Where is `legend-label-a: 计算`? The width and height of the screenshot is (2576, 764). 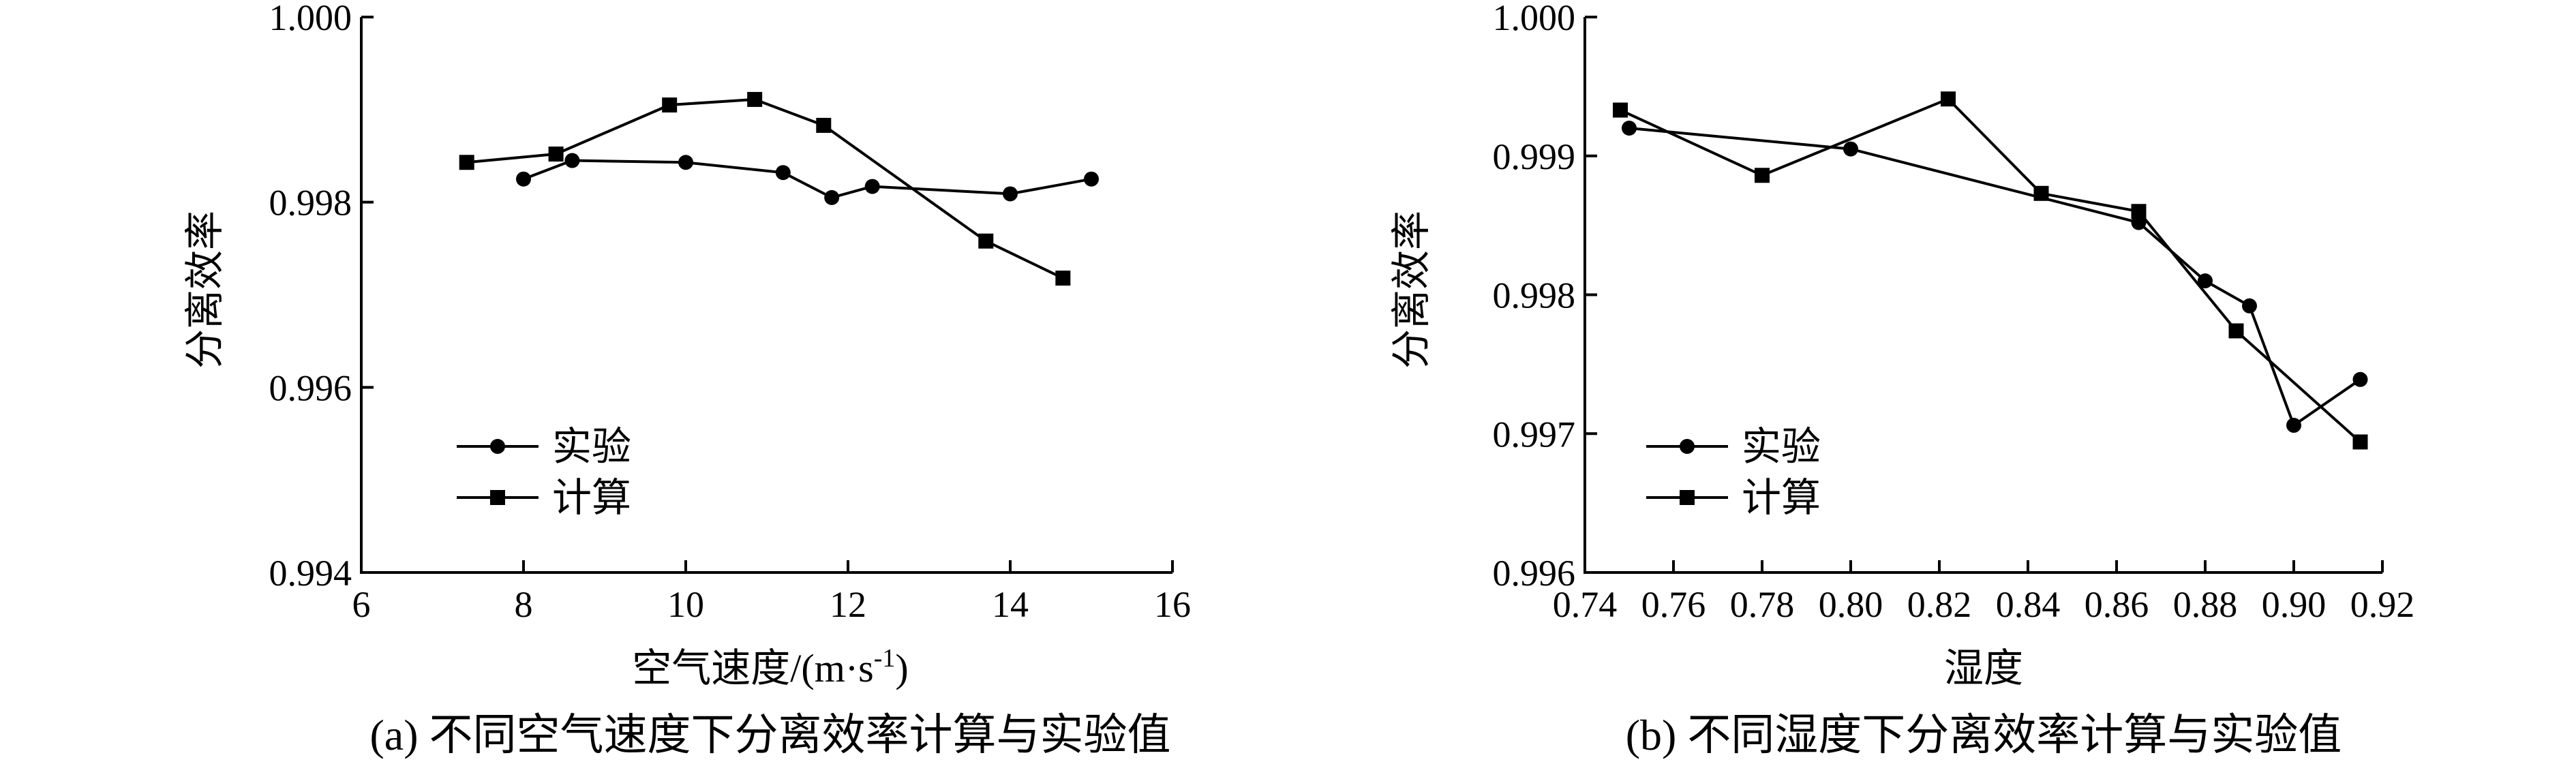 legend-label-a: 计算 is located at coordinates (591, 498).